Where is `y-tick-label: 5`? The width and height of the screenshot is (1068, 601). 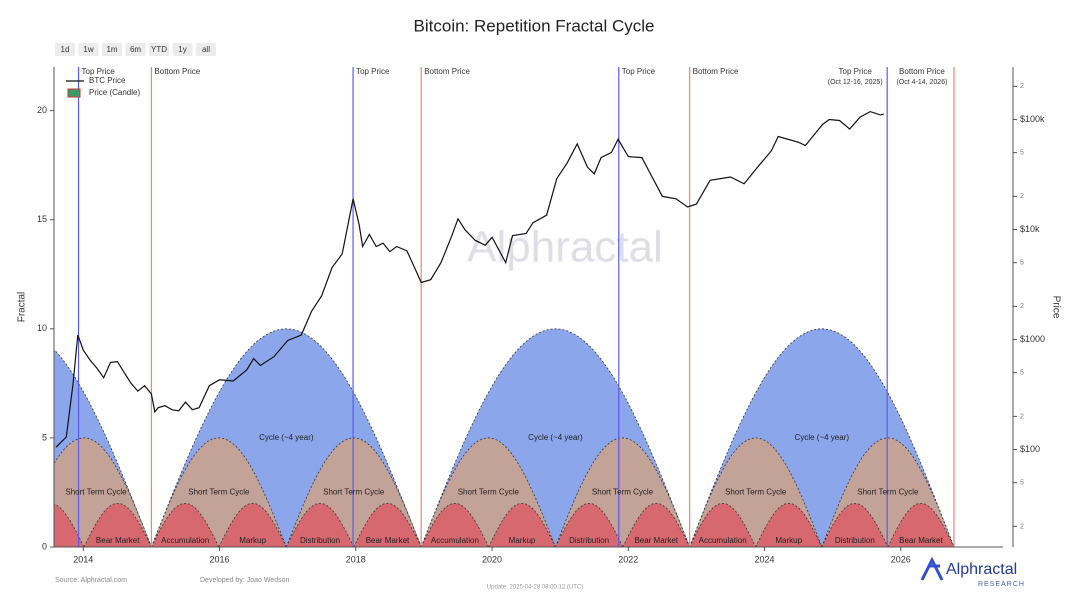 y-tick-label: 5 is located at coordinates (44, 437).